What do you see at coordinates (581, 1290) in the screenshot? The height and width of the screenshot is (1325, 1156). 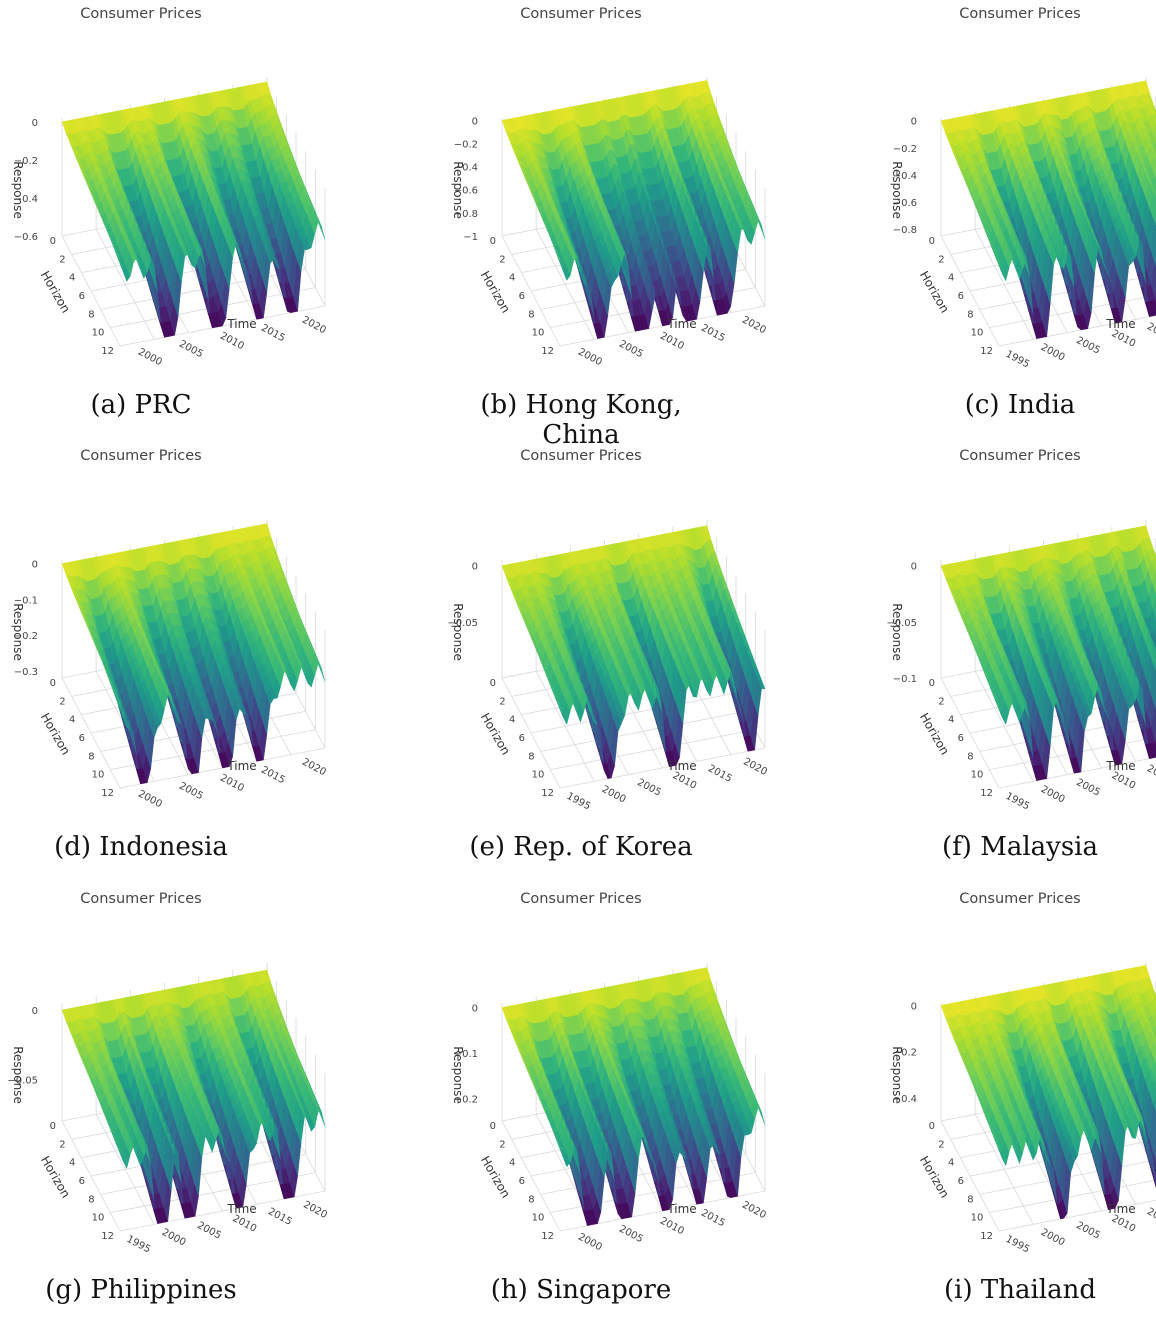 I see `panel-caption: (h) Singapore` at bounding box center [581, 1290].